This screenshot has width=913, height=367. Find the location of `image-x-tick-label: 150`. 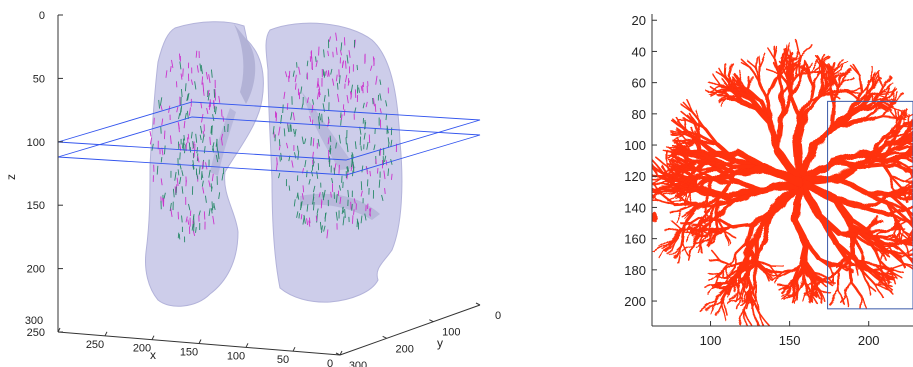

image-x-tick-label: 150 is located at coordinates (790, 340).